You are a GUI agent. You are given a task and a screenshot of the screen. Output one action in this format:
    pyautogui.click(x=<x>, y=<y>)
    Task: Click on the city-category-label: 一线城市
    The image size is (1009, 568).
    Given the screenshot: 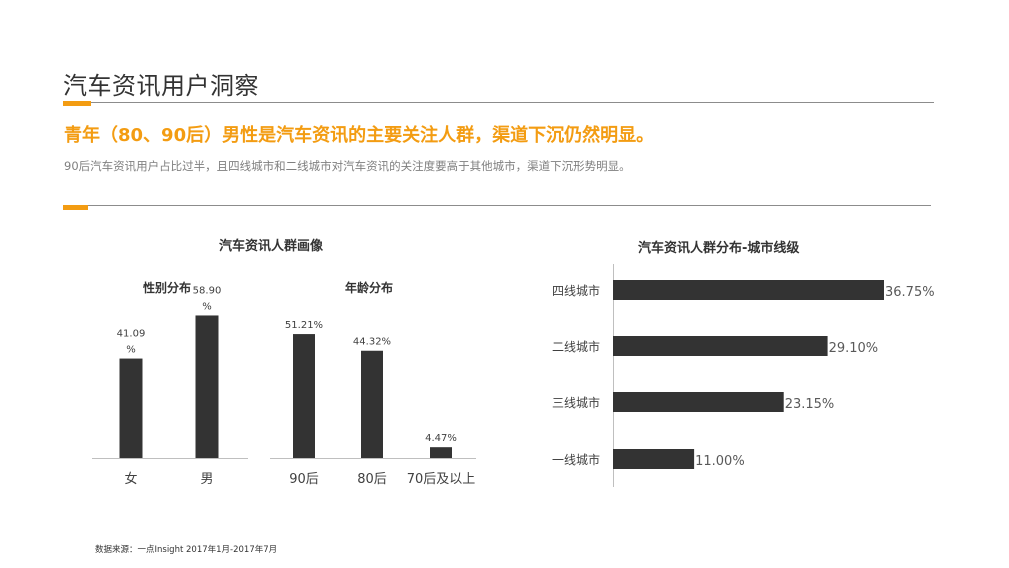 What is the action you would take?
    pyautogui.click(x=576, y=459)
    